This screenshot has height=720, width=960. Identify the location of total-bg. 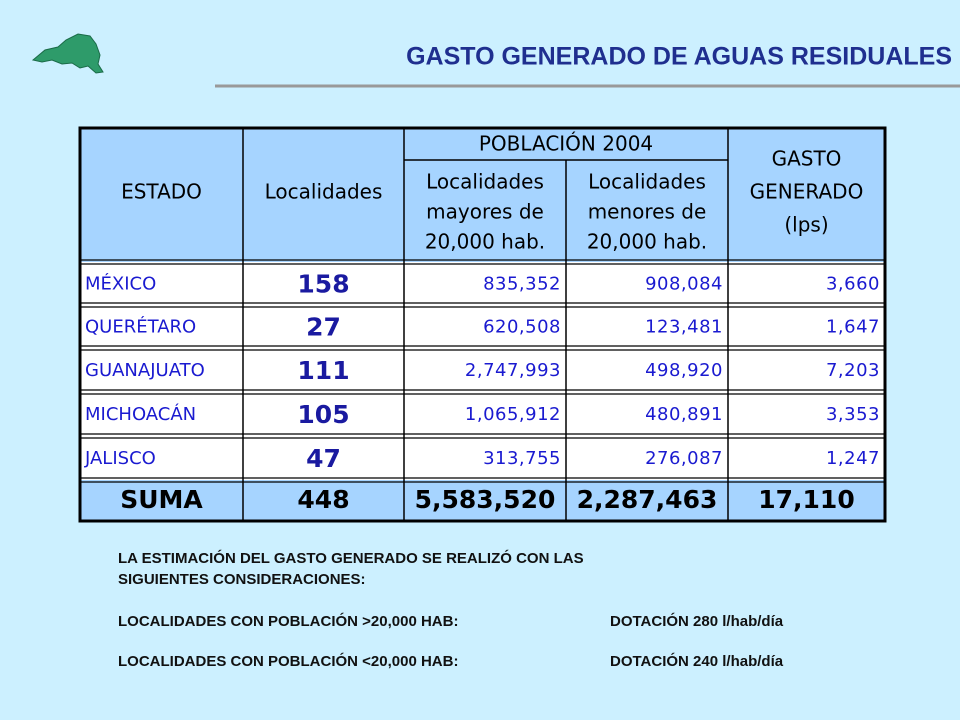
(482, 500).